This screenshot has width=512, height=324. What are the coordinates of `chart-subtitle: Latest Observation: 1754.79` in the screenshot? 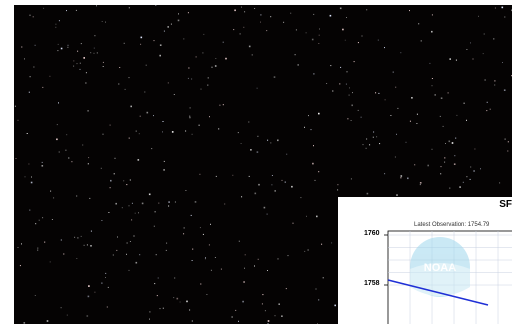 It's located at (452, 225).